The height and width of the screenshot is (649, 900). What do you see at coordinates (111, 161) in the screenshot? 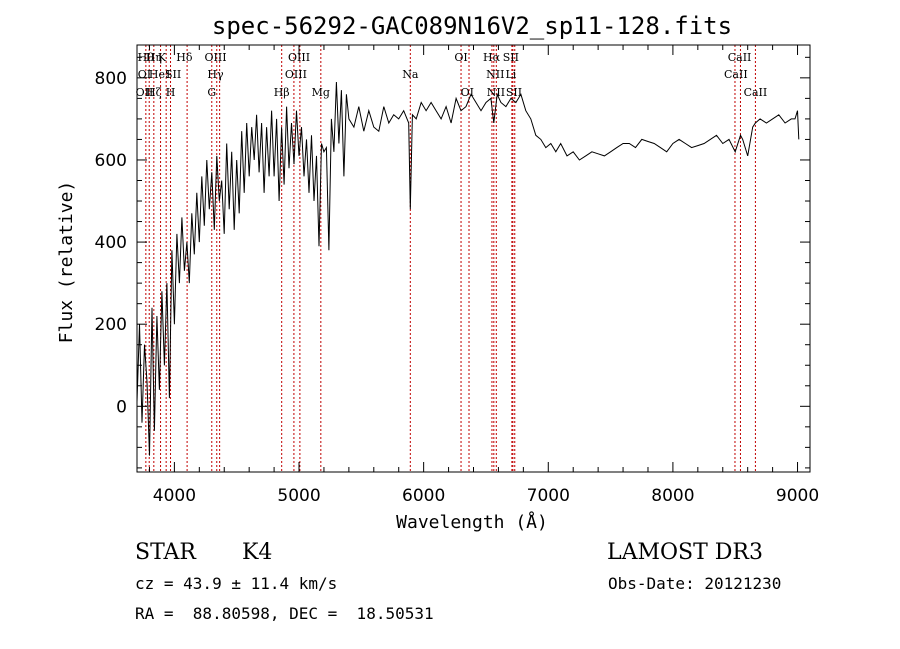
I see `y-tick-label: 600` at bounding box center [111, 161].